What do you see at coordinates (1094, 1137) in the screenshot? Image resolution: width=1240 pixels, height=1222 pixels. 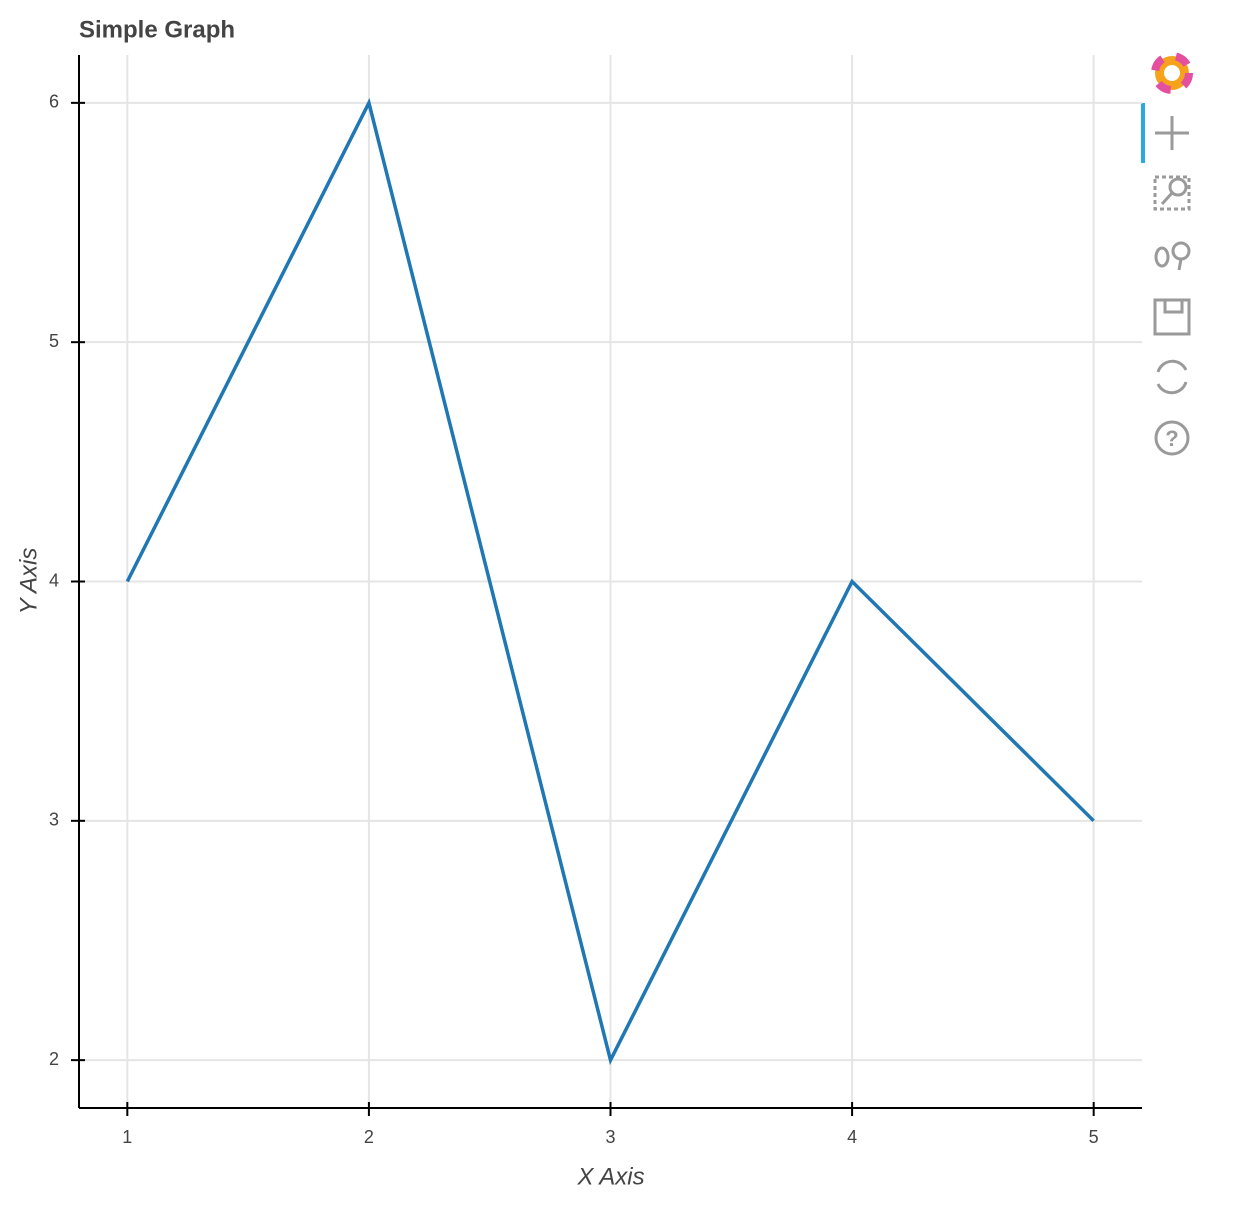 I see `x-tick-label: 5` at bounding box center [1094, 1137].